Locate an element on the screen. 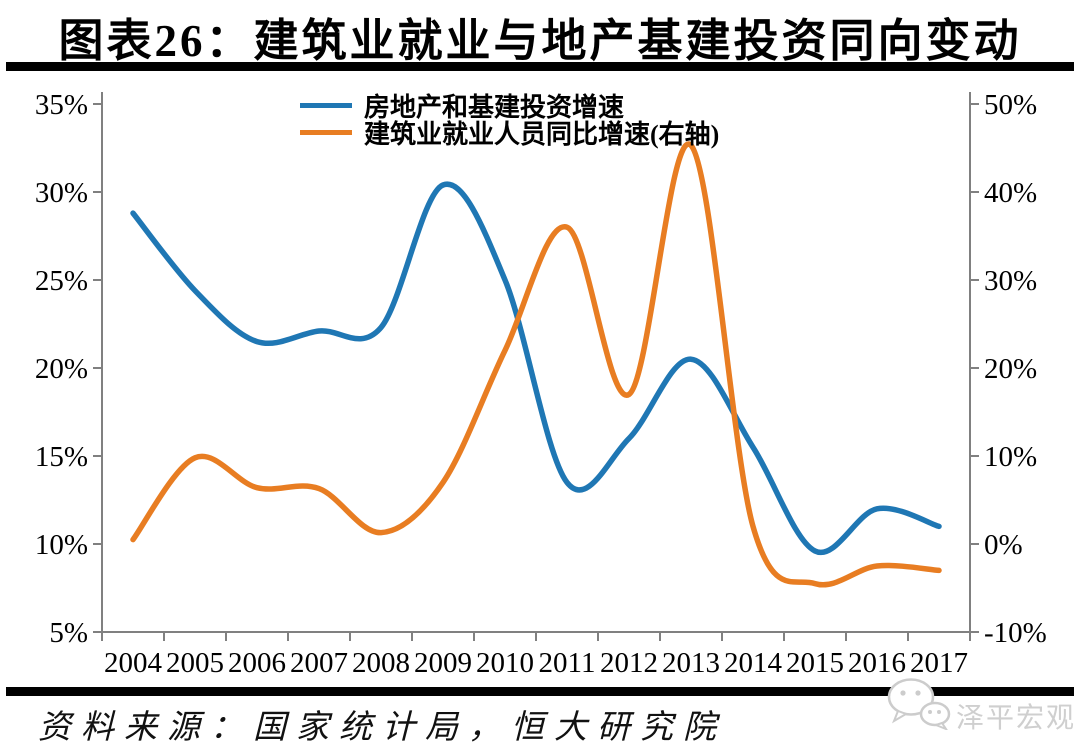  legend-line-swatch-blue is located at coordinates (326, 105).